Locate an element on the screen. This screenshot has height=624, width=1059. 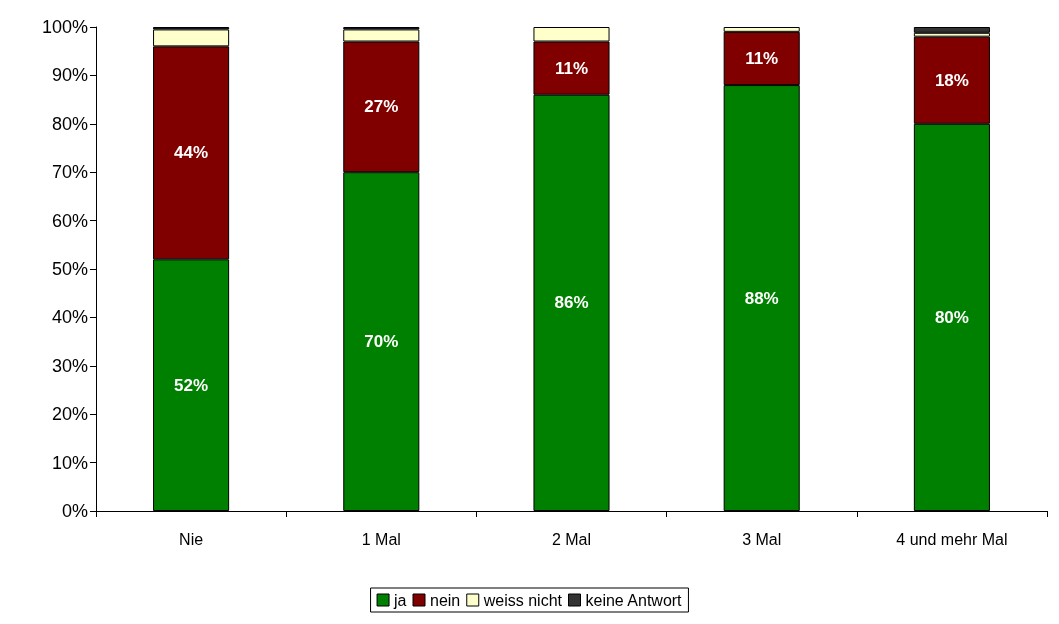
y-tick-label: 40% is located at coordinates (69, 317).